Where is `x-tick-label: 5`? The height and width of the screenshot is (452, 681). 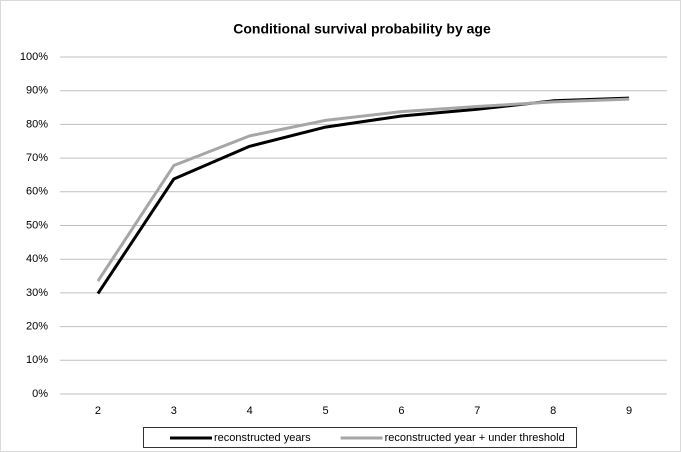
x-tick-label: 5 is located at coordinates (326, 411).